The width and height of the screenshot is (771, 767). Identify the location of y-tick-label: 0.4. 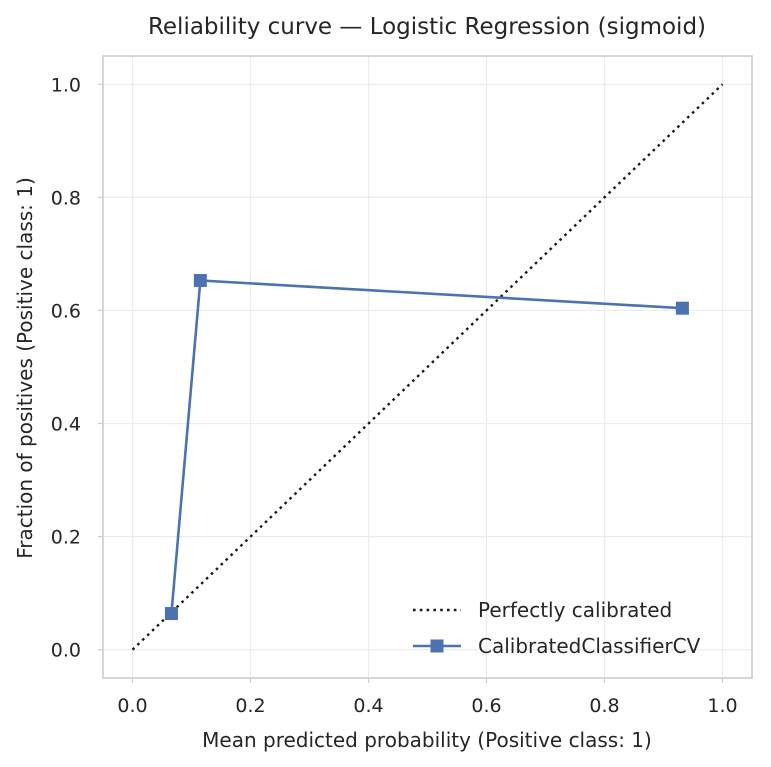
(66, 425).